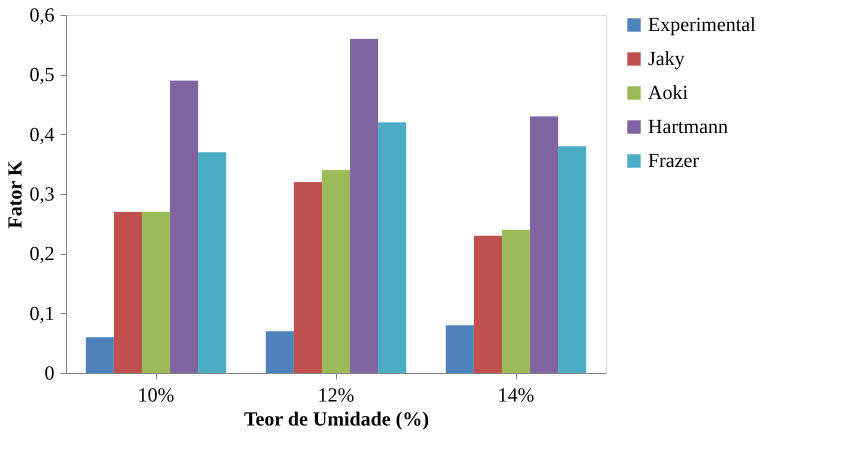  I want to click on legend-label: Hartmann, so click(688, 127).